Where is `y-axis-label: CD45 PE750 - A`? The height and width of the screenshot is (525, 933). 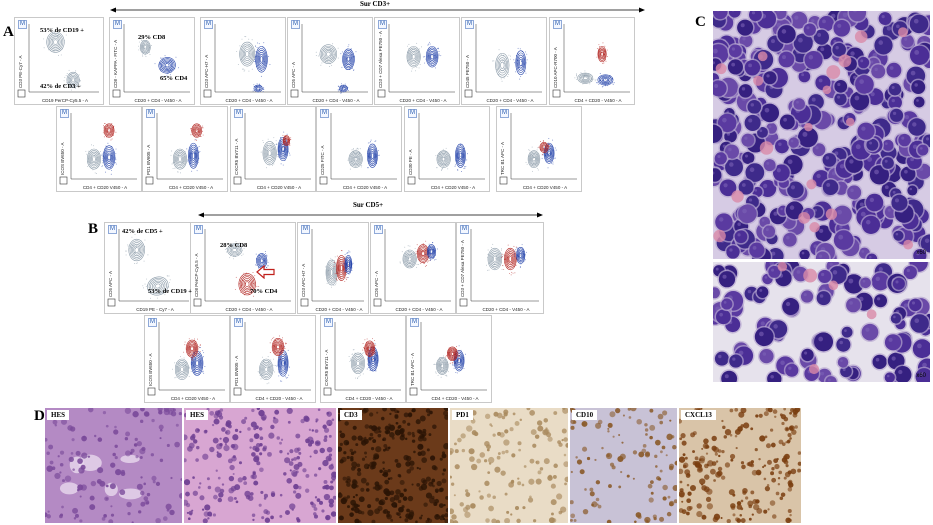
y-axis-label: CD45 PE750 - A is located at coordinates (467, 71).